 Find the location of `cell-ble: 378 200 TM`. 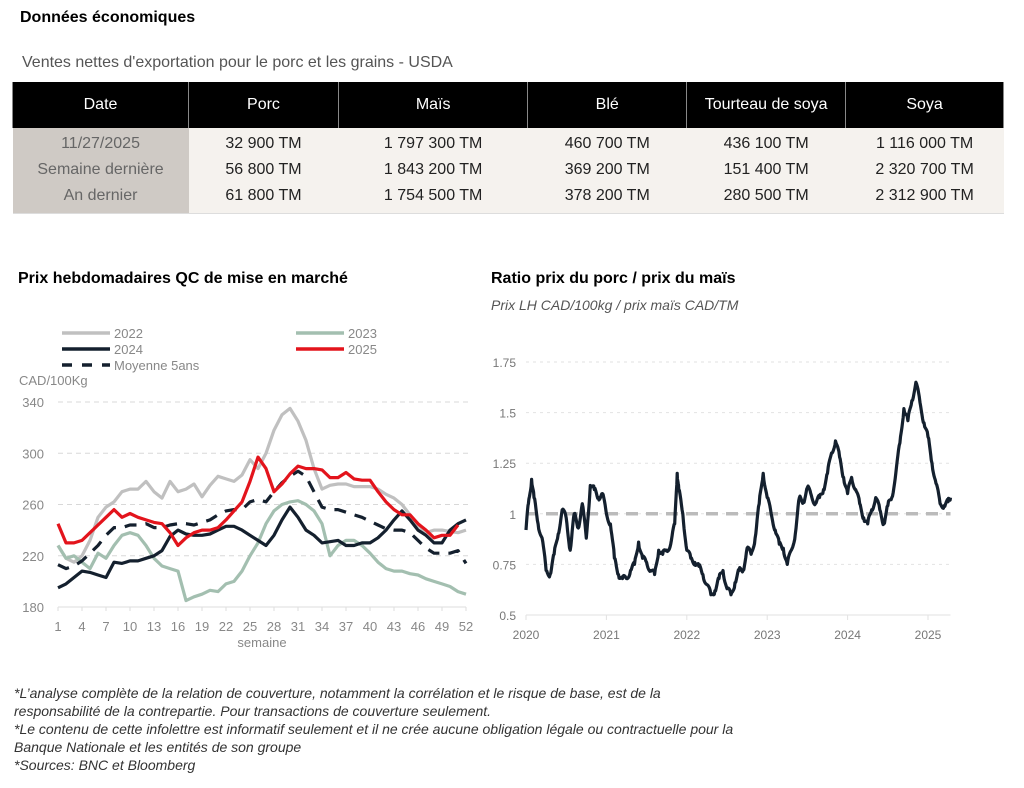

cell-ble: 378 200 TM is located at coordinates (607, 198).